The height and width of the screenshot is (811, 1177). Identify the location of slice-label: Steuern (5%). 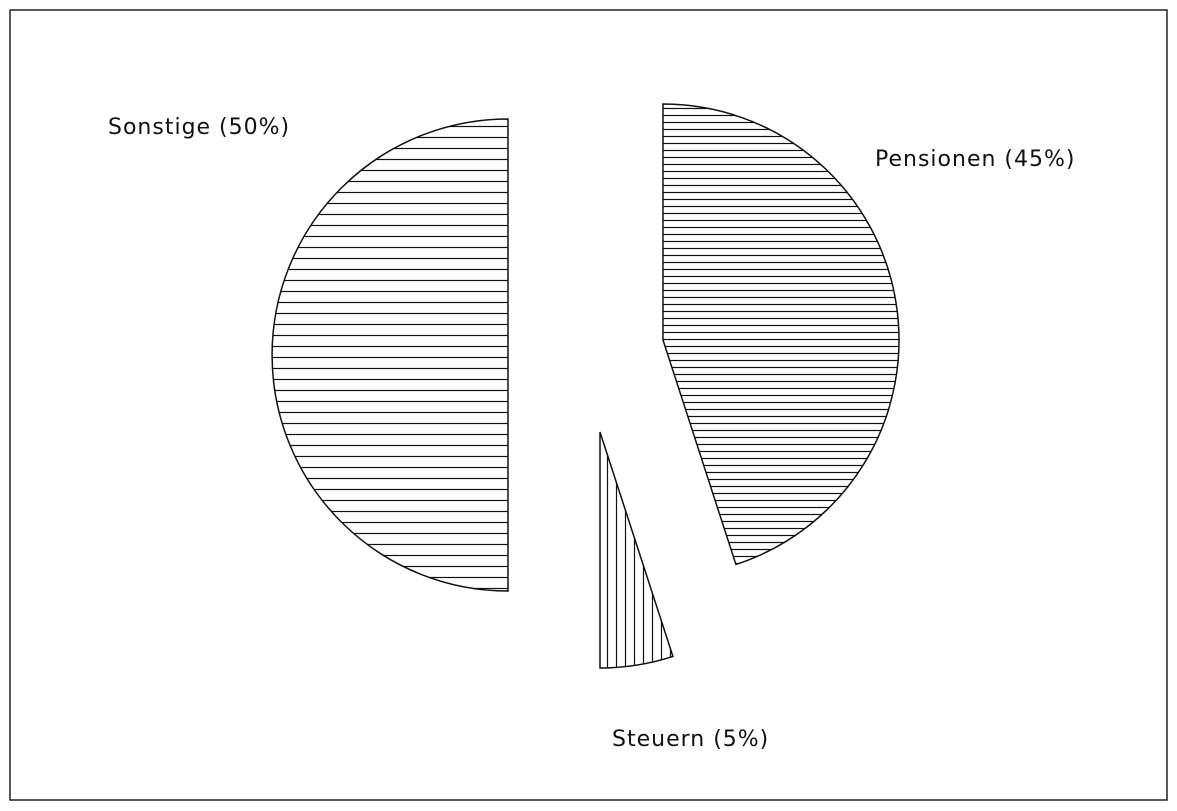
(690, 739).